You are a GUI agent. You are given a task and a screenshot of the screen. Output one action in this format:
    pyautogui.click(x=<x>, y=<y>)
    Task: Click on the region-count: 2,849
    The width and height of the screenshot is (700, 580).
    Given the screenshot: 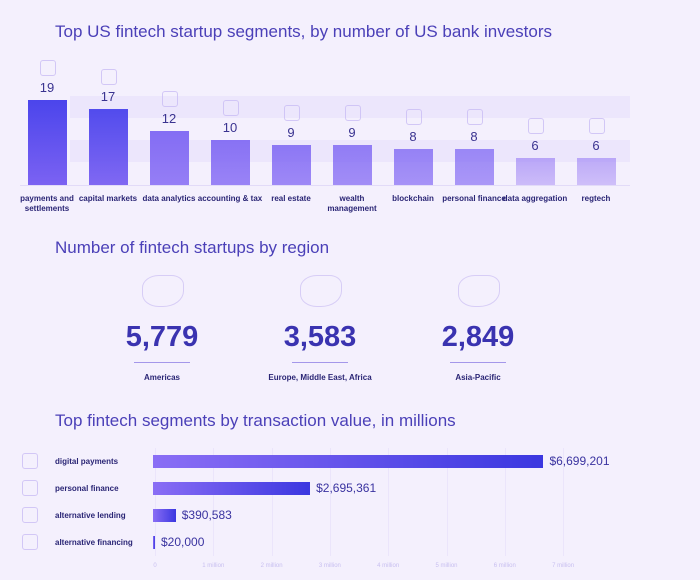 What is the action you would take?
    pyautogui.click(x=478, y=337)
    